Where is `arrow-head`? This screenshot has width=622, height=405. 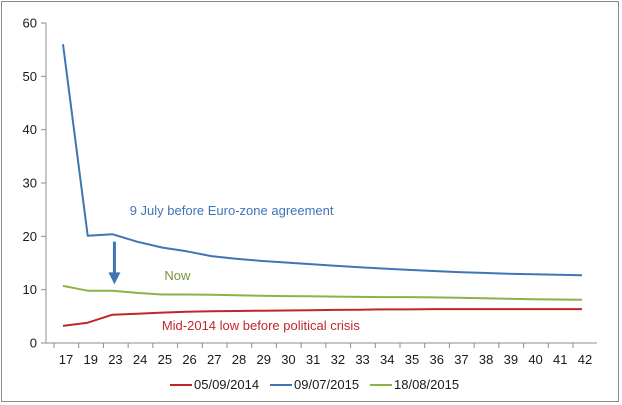
arrow-head is located at coordinates (114, 278).